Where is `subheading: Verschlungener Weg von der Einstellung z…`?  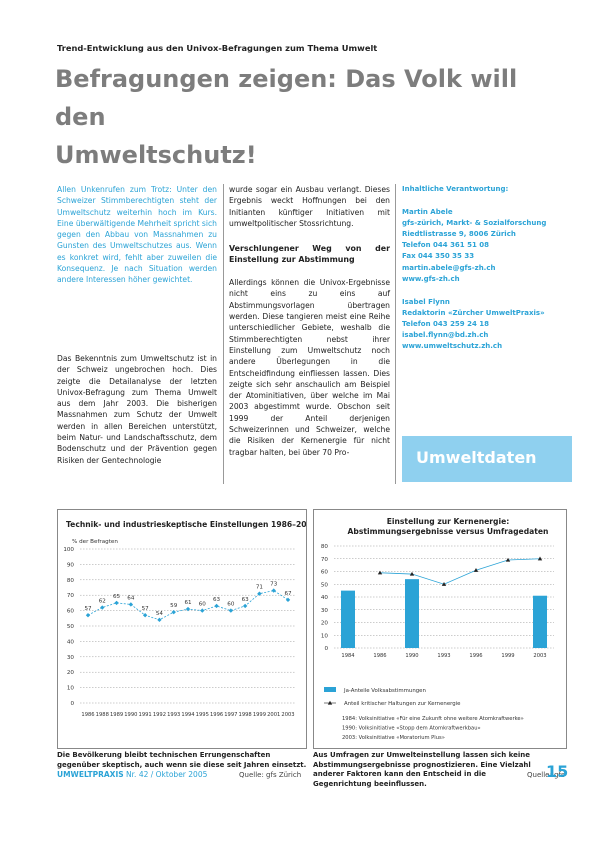
subheading: Verschlungener Weg von der Einstellung z… is located at coordinates (309, 254).